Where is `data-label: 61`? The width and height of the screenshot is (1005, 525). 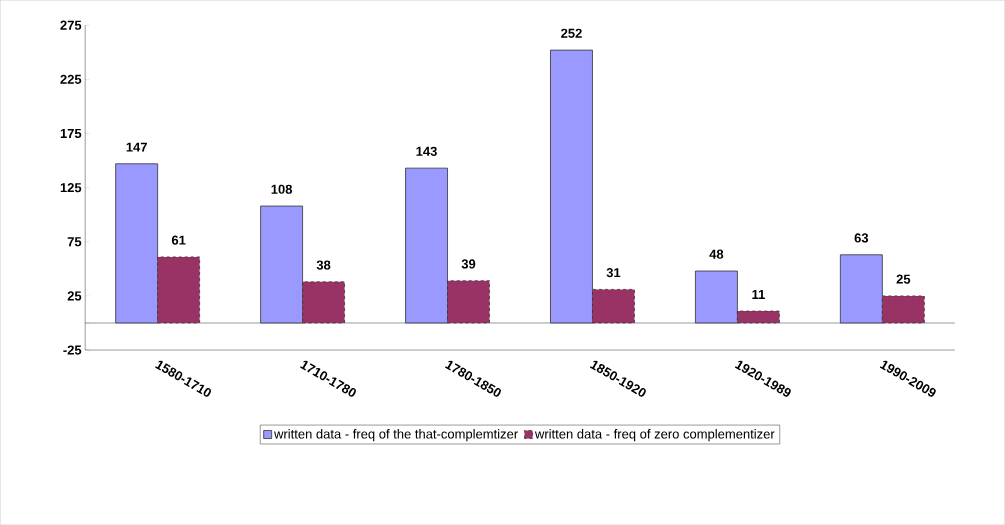 data-label: 61 is located at coordinates (178, 240).